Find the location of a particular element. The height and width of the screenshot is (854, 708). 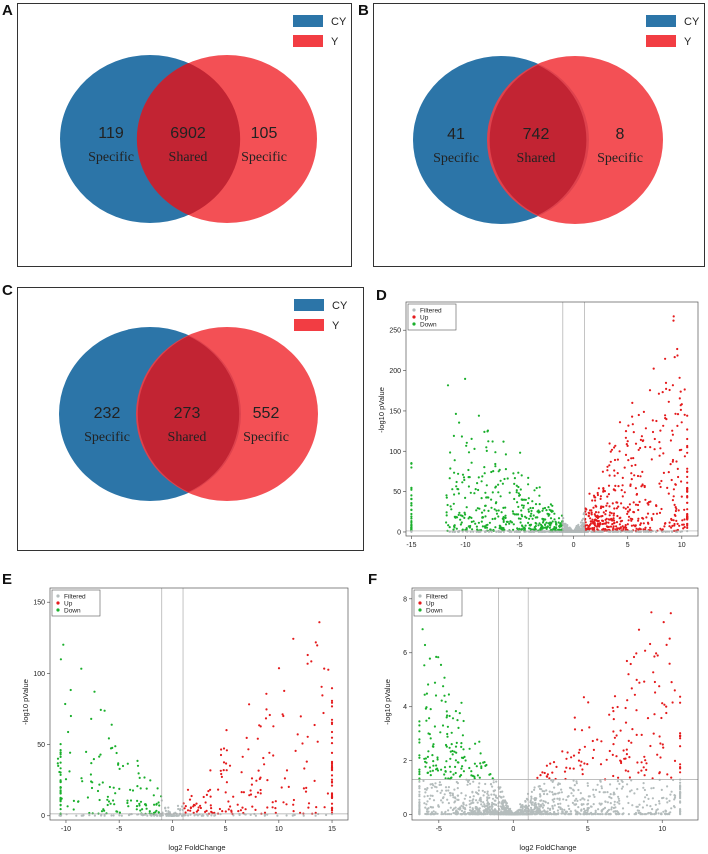

venn-chart-b: CY Y 41 Specific 742 Shared 8 Specific is located at coordinates (556, 119).